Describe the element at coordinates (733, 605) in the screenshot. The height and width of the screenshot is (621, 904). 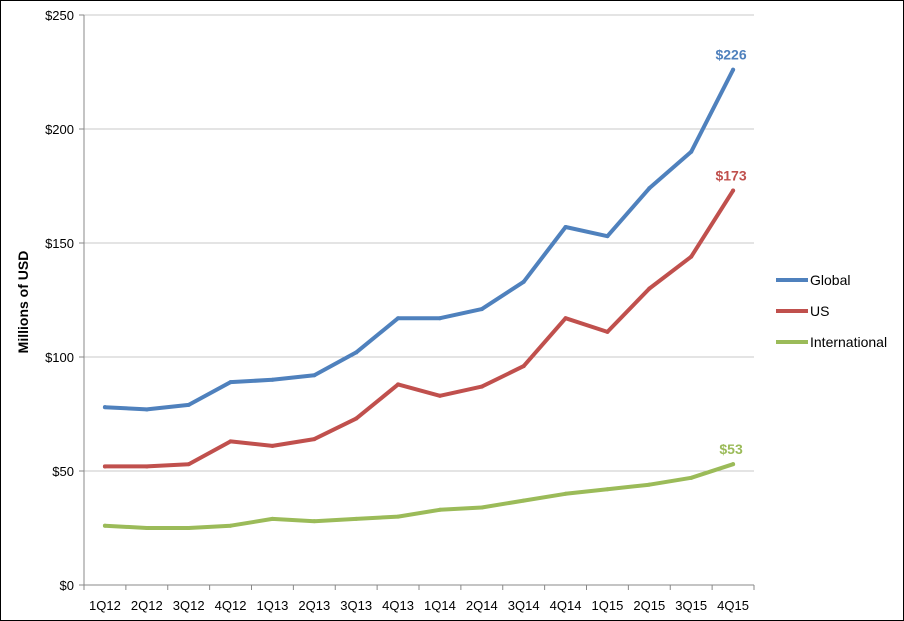
I see `x-tick-label: 4Q15` at that location.